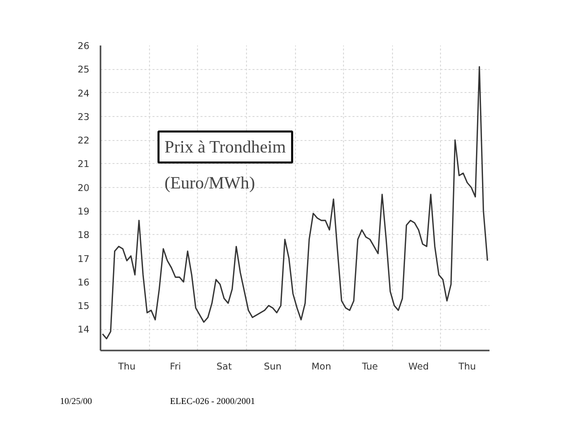 This screenshot has width=567, height=424. What do you see at coordinates (84, 306) in the screenshot?
I see `y-tick-label: 15` at bounding box center [84, 306].